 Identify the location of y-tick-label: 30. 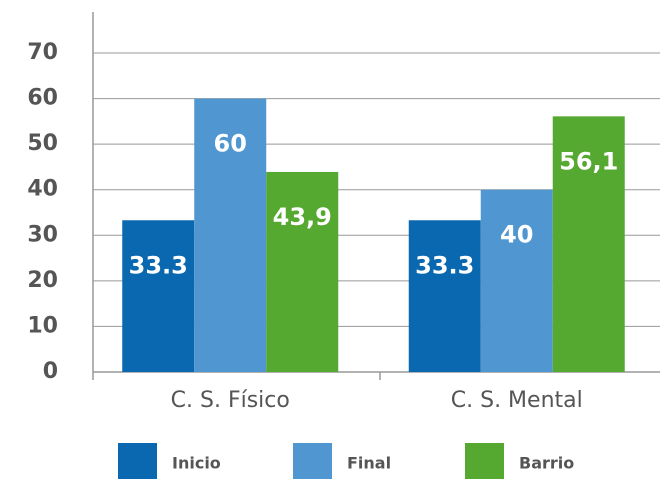
(42, 234).